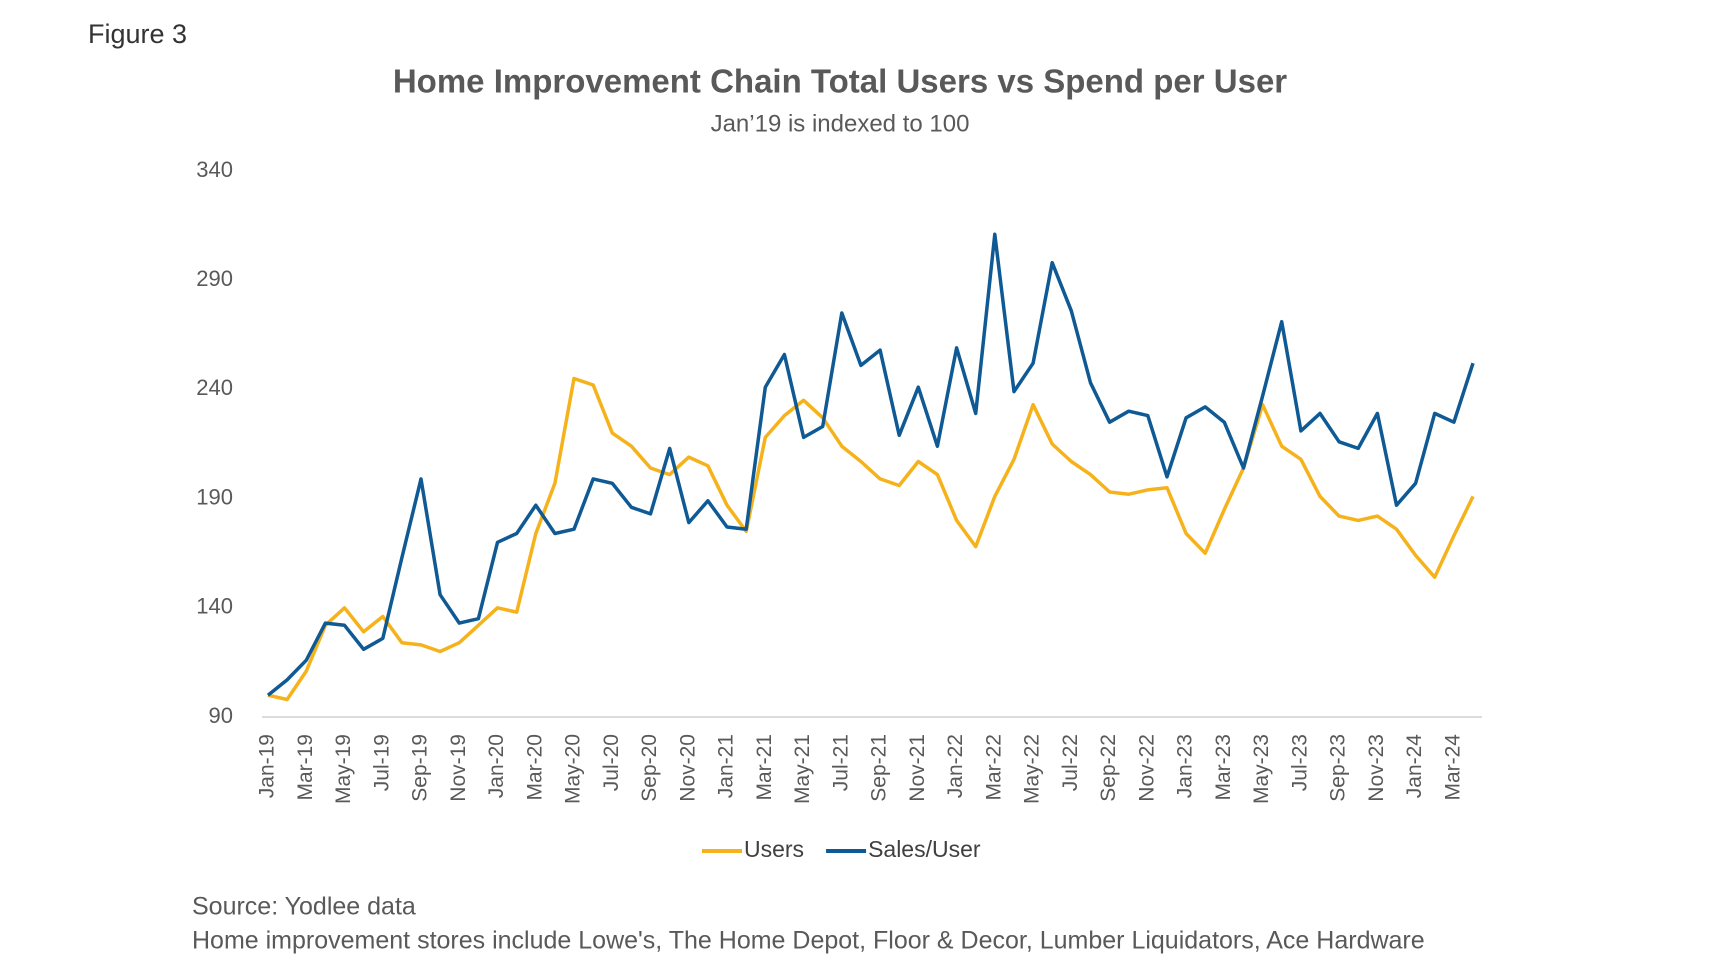  Describe the element at coordinates (726, 766) in the screenshot. I see `x-tick-label: Jan-21` at that location.